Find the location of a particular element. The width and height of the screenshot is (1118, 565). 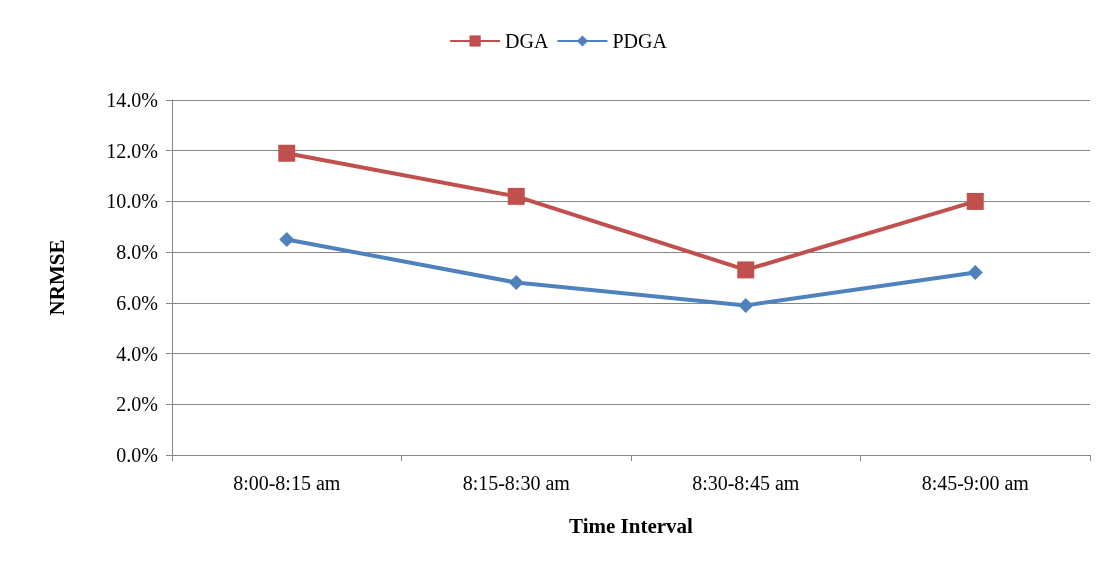

y-tick-label: 2.0% is located at coordinates (137, 404).